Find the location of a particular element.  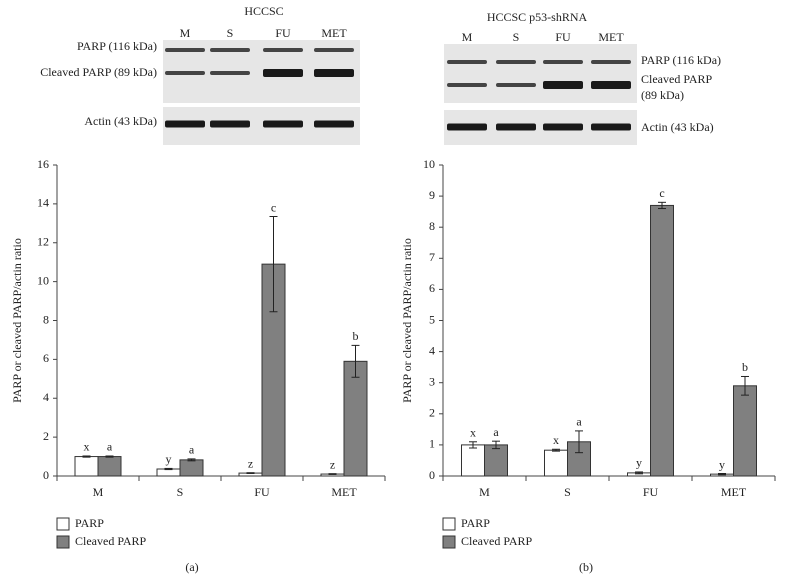

y-tick-label: 7 is located at coordinates (432, 257).